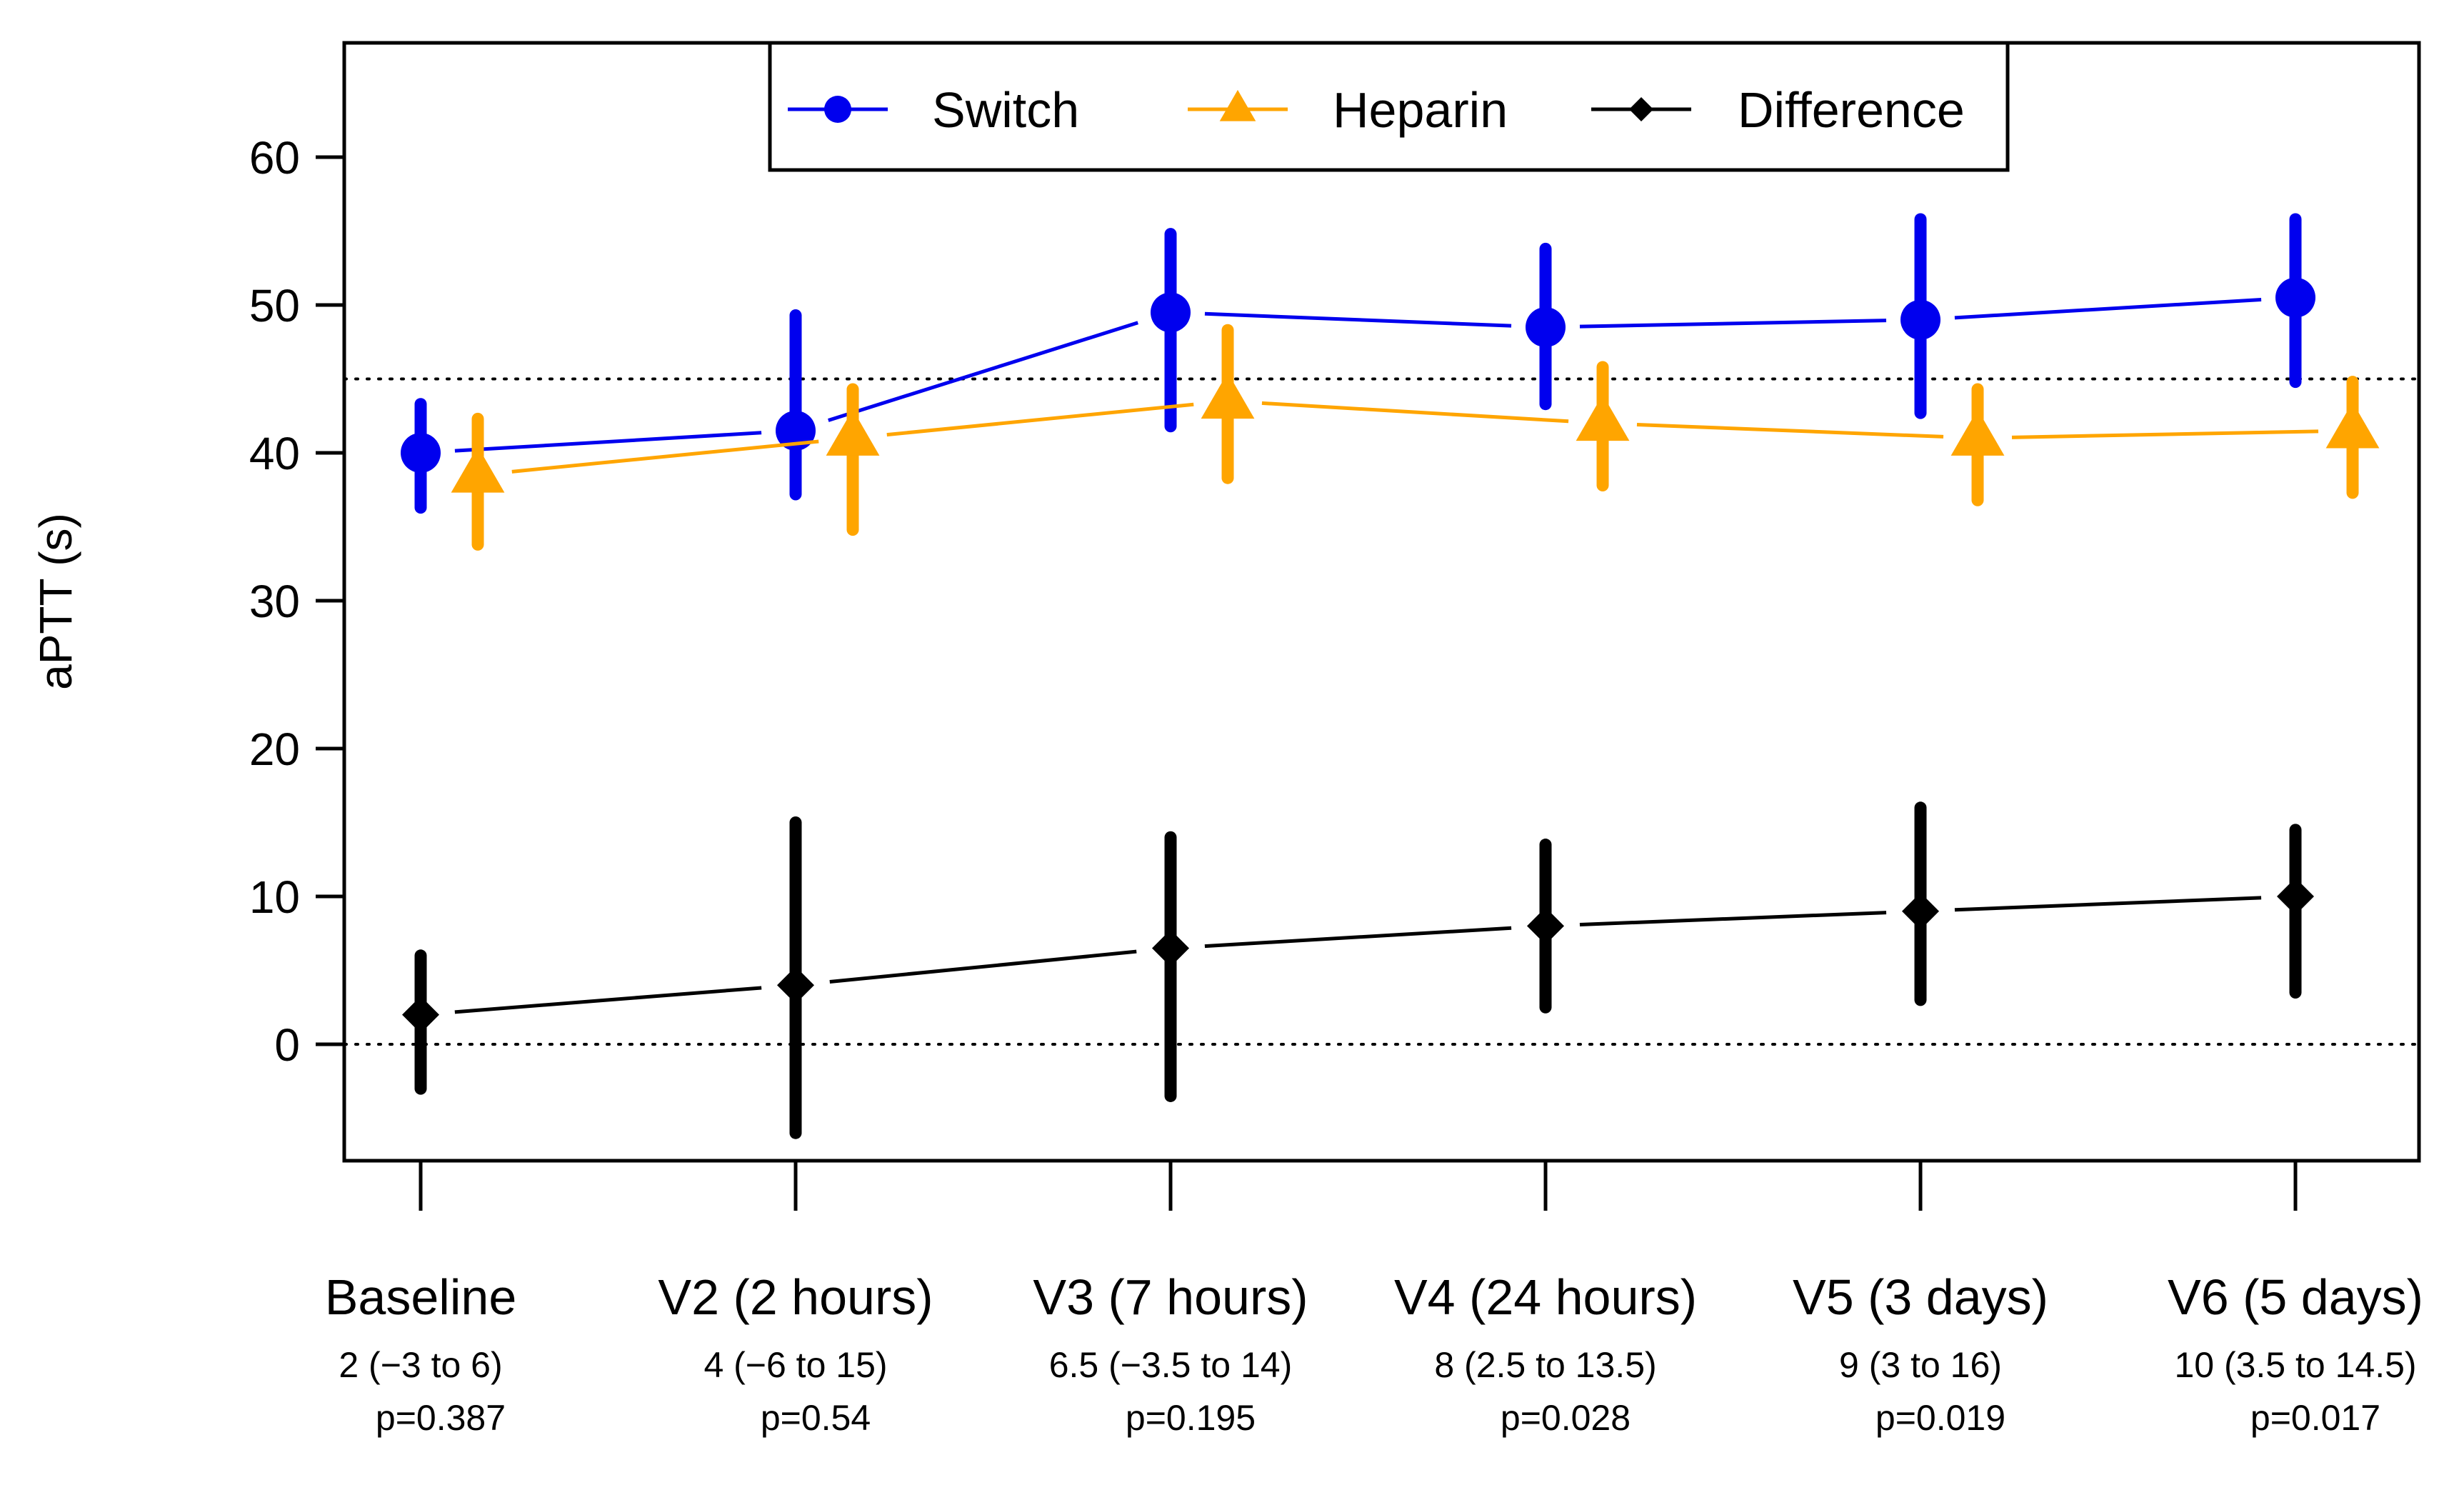 The height and width of the screenshot is (1500, 2464). What do you see at coordinates (1171, 1365) in the screenshot?
I see `x-category-stat-2: 6.5 (−3.5 to 14)` at bounding box center [1171, 1365].